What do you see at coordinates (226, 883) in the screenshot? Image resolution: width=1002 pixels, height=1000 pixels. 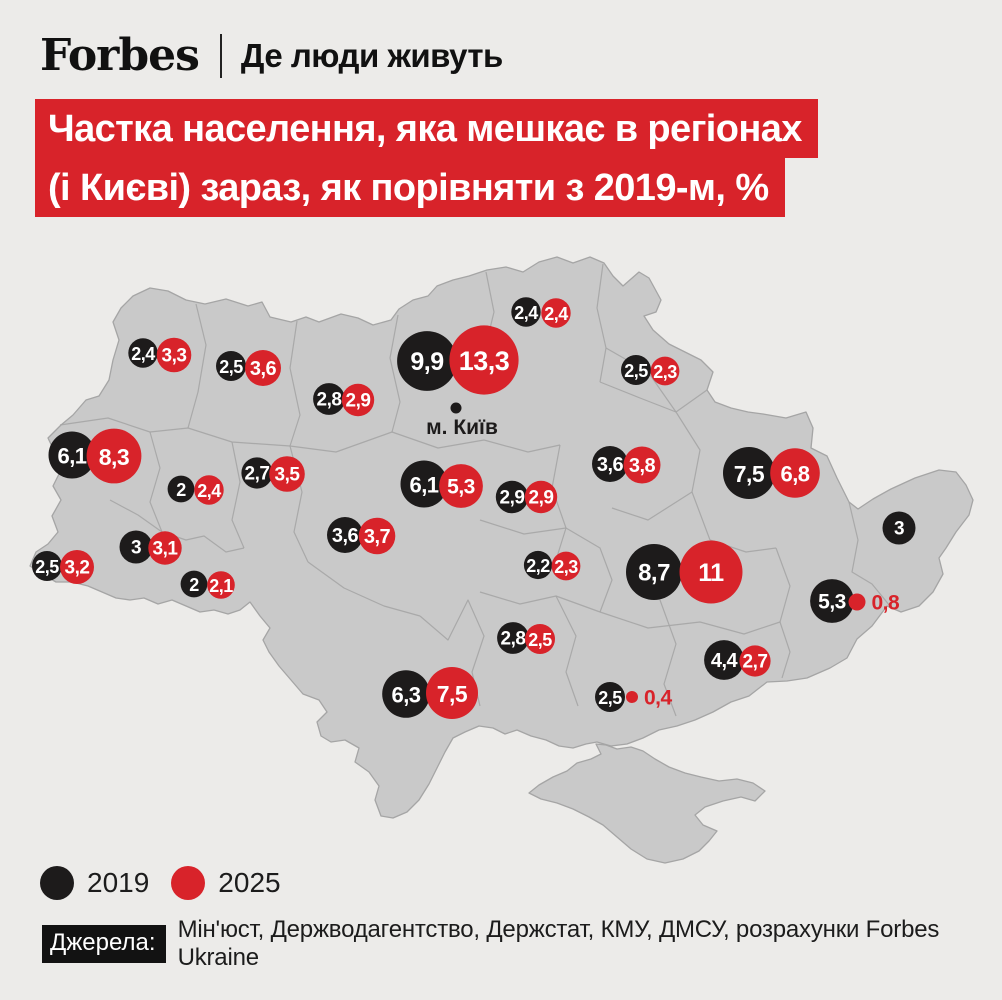 I see `legend-item-2025: 2025` at bounding box center [226, 883].